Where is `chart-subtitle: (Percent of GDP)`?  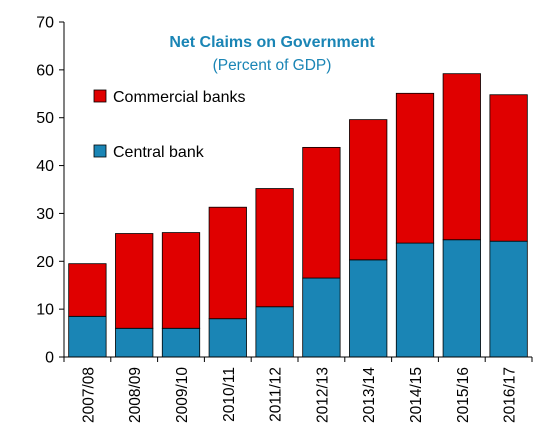 chart-subtitle: (Percent of GDP) is located at coordinates (272, 65).